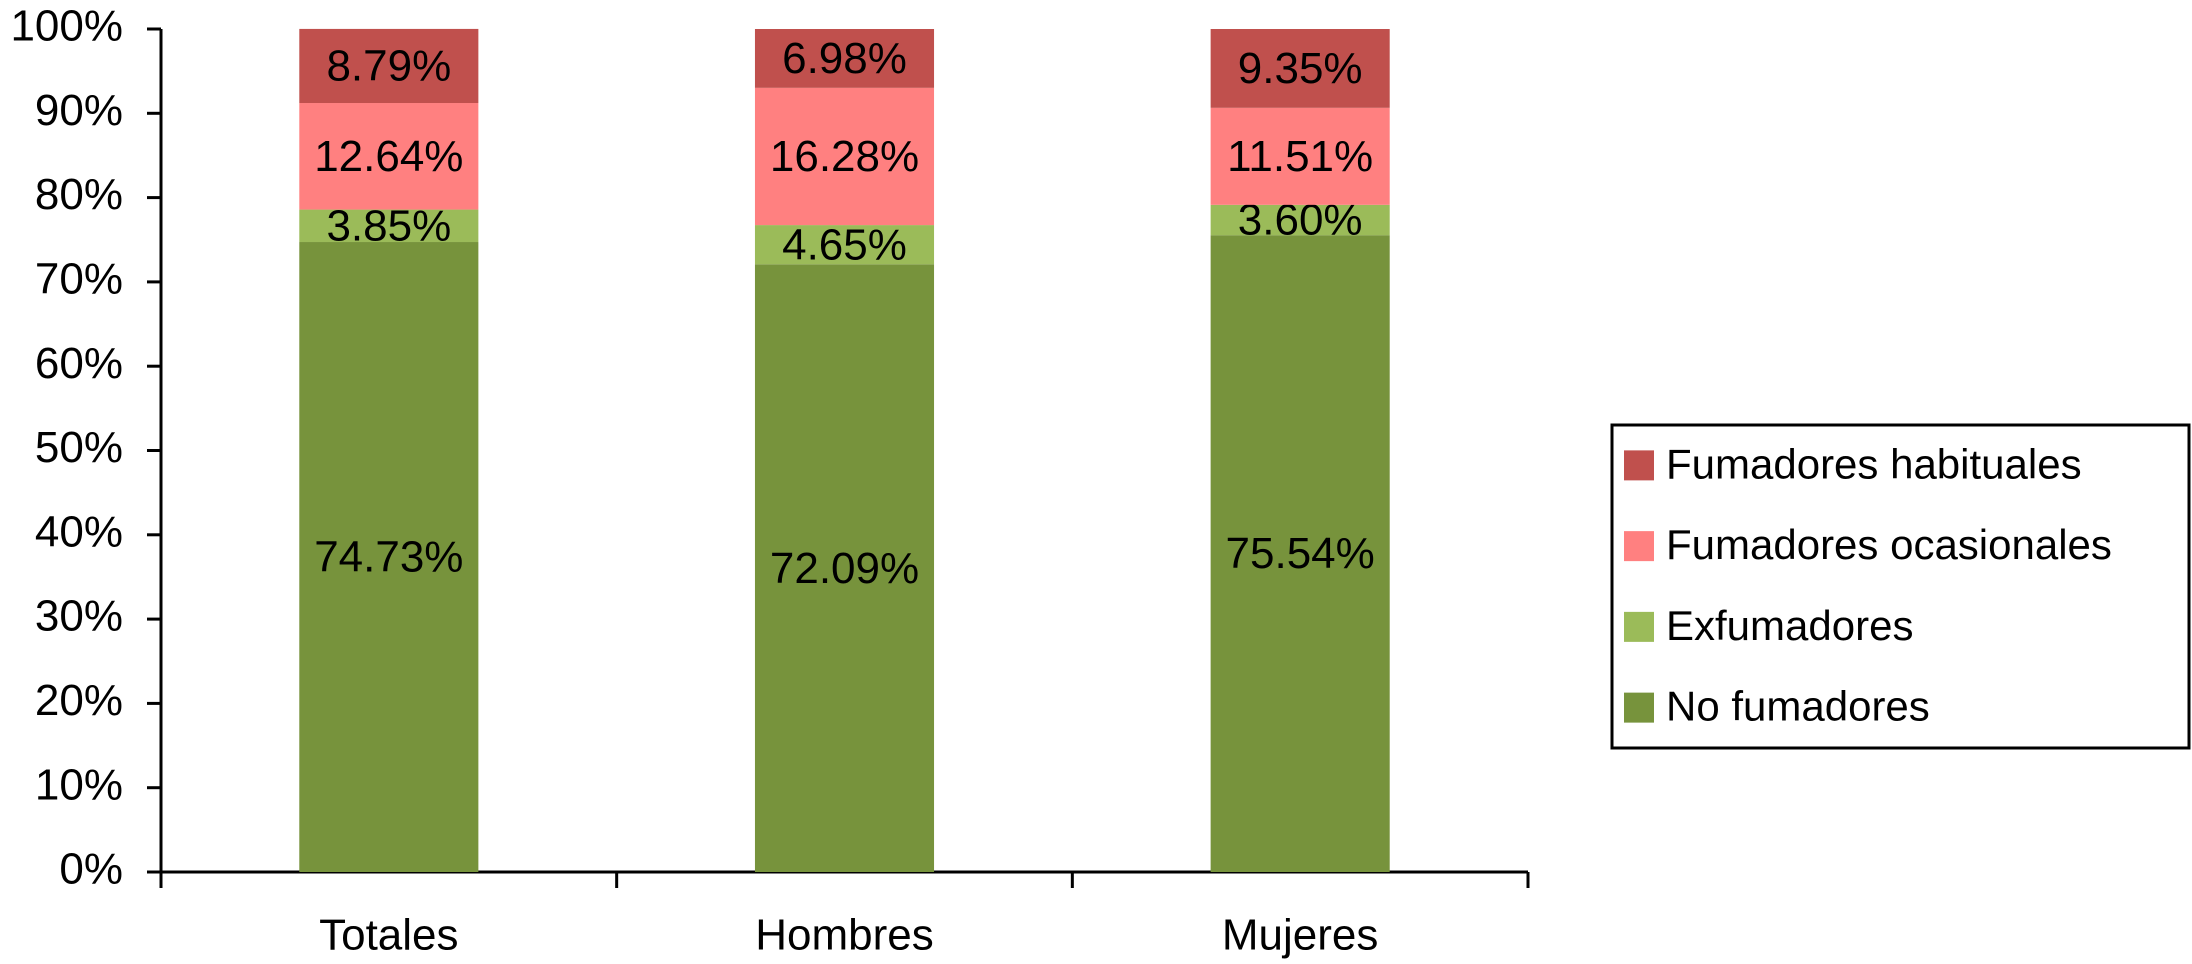 The height and width of the screenshot is (964, 2192). What do you see at coordinates (79, 110) in the screenshot?
I see `y-tick-label: 90%` at bounding box center [79, 110].